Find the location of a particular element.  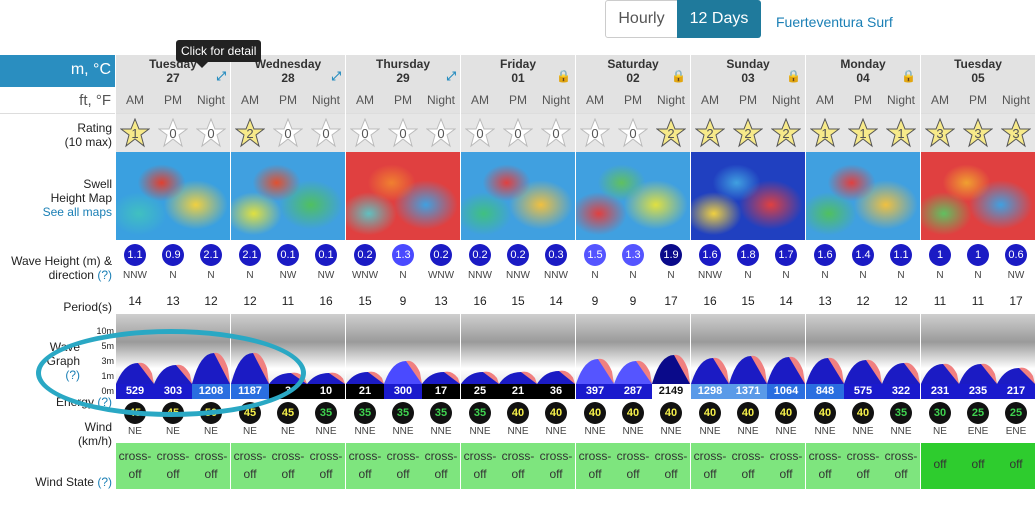

period-value: 16 is located at coordinates (710, 301).